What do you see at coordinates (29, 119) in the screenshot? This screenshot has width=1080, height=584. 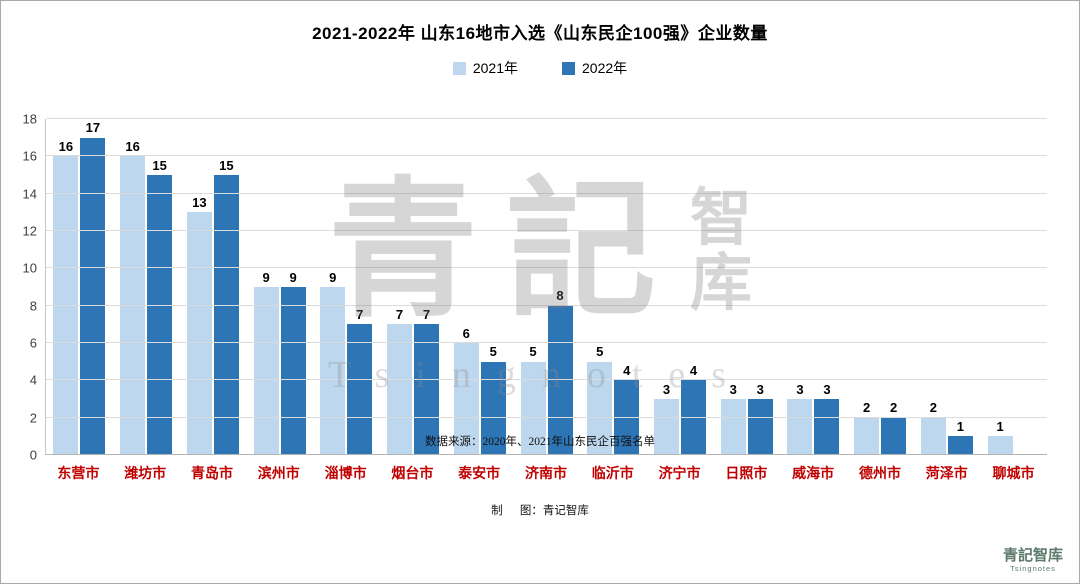 I see `y-axis-tick-label: 18` at bounding box center [29, 119].